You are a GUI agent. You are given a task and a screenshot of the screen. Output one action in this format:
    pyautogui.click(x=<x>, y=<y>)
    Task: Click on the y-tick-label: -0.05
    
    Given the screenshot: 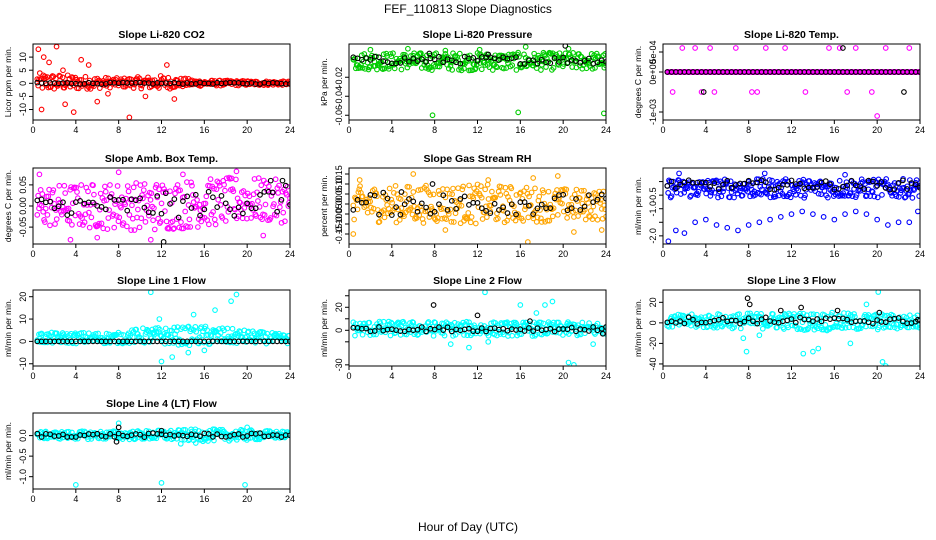 What is the action you would take?
    pyautogui.click(x=23, y=227)
    